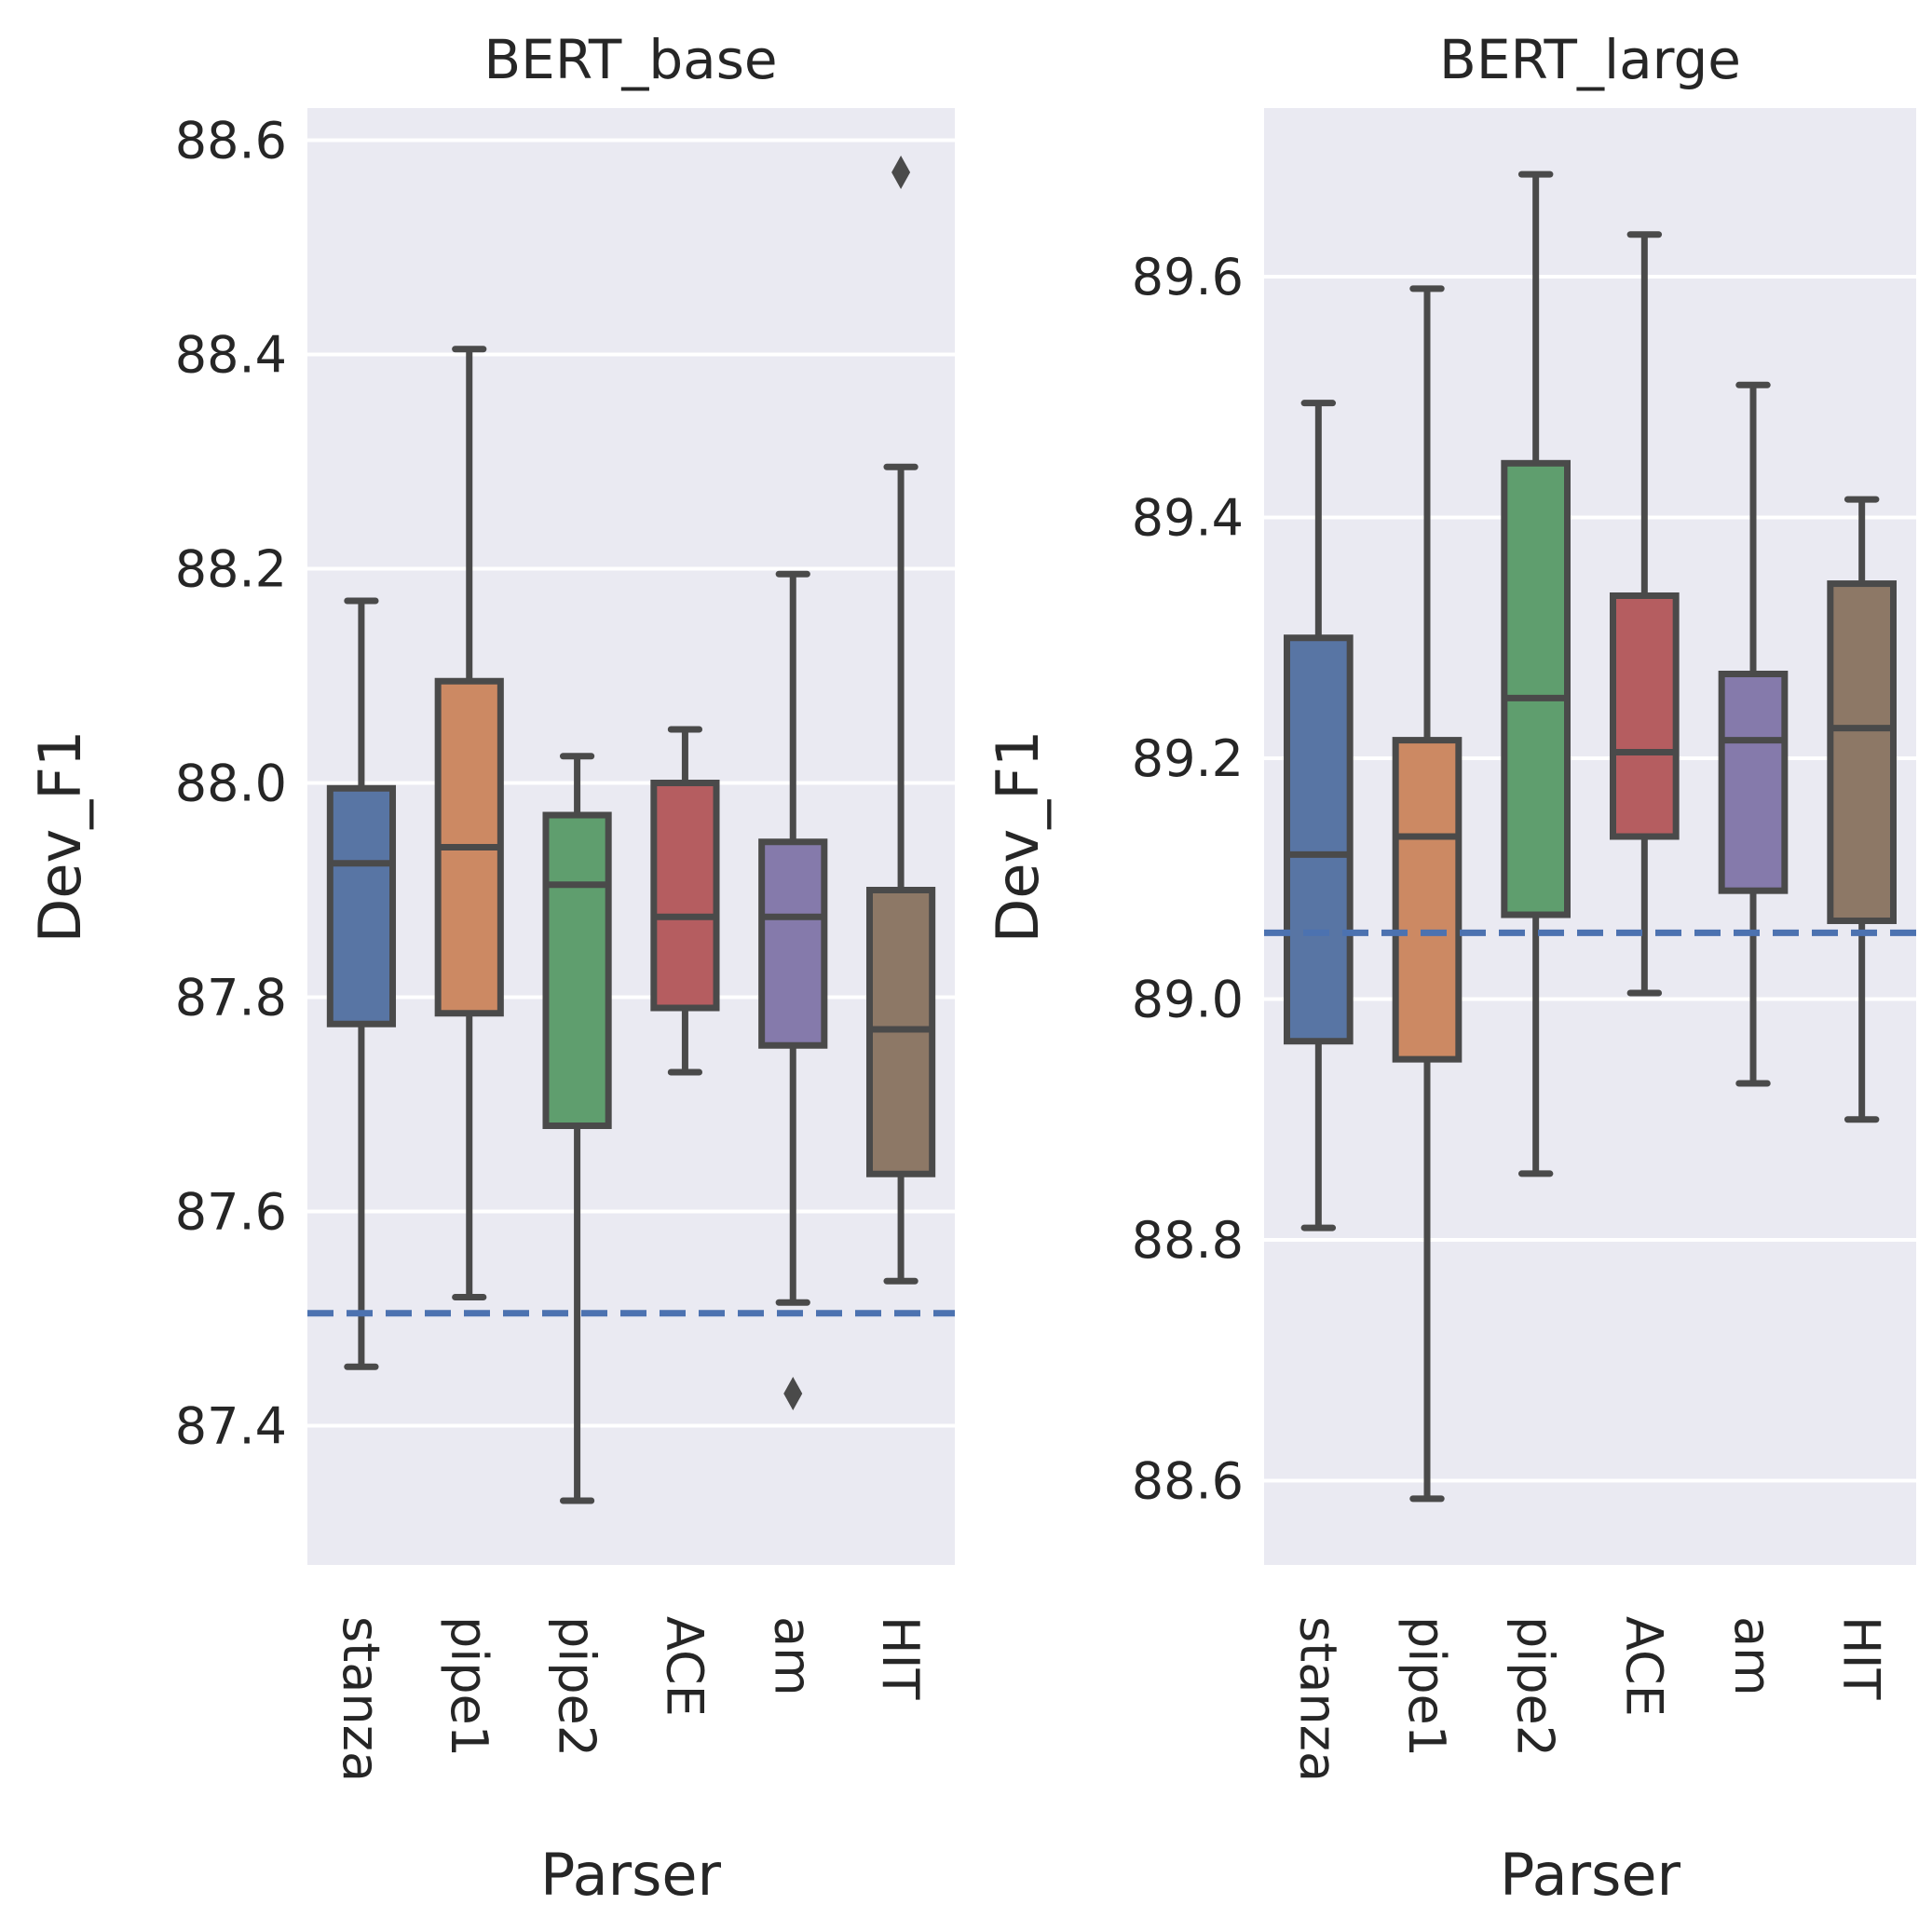 This screenshot has width=1932, height=1932. I want to click on y-tick-label: 88.8, so click(1188, 1240).